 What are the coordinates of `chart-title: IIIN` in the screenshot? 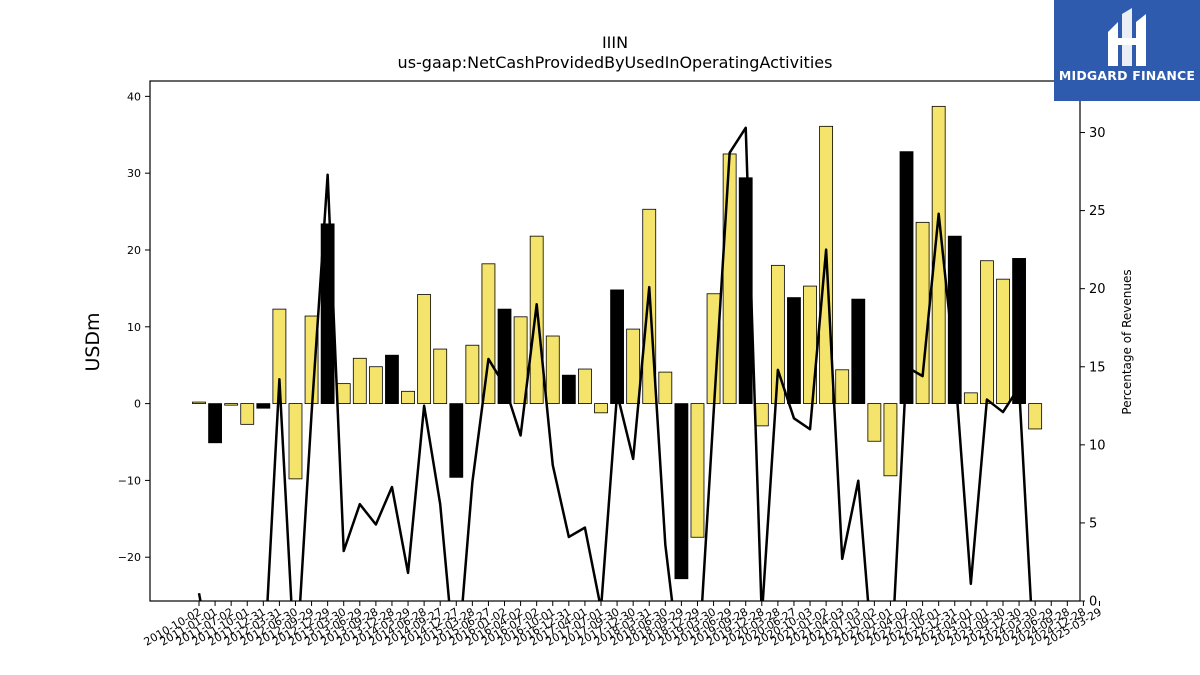 It's located at (615, 42).